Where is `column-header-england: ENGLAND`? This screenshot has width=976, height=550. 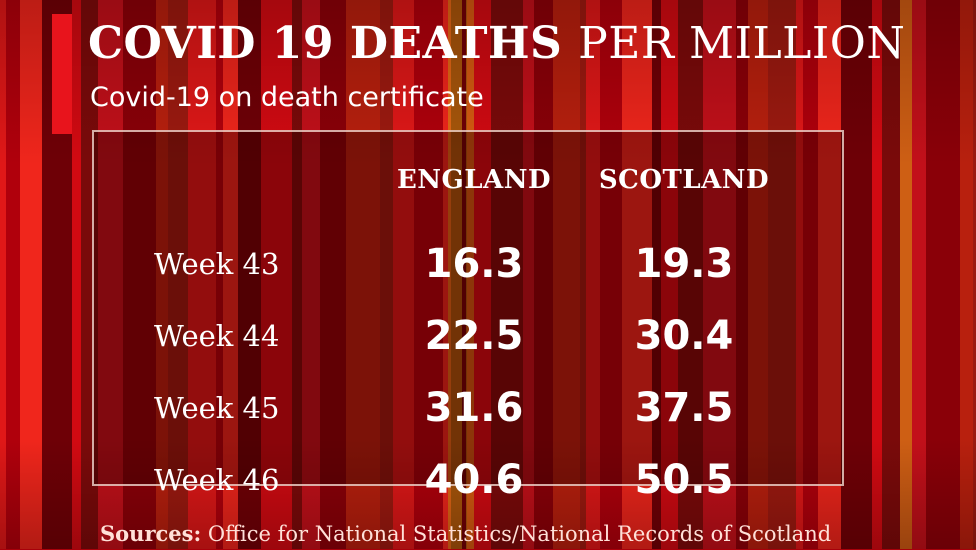 column-header-england: ENGLAND is located at coordinates (474, 180).